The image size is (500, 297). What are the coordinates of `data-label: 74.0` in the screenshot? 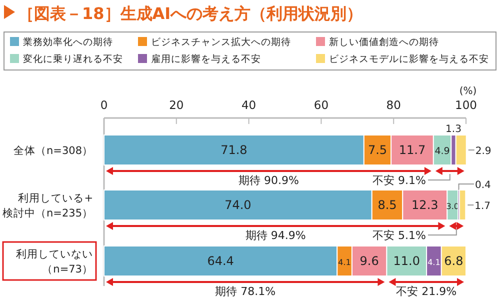 It's located at (238, 205).